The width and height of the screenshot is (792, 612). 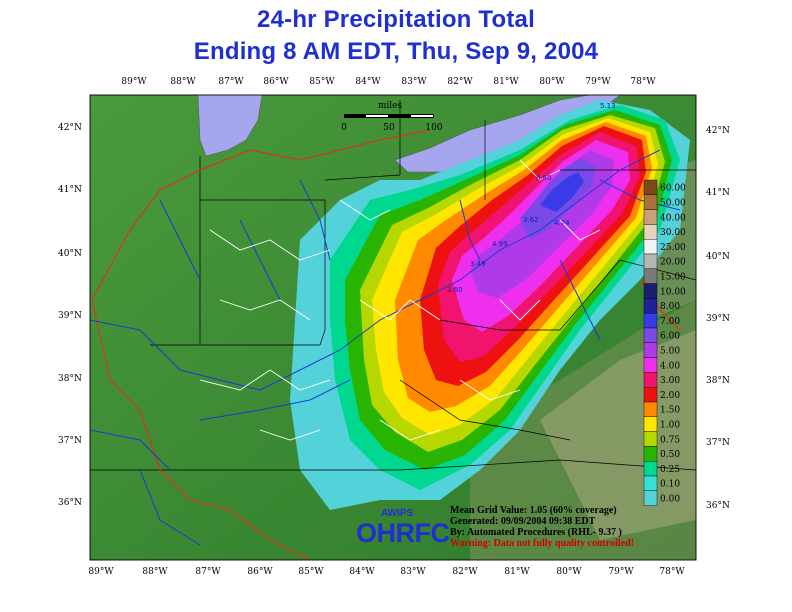 What do you see at coordinates (390, 106) in the screenshot?
I see `scale-bar-title: miles` at bounding box center [390, 106].